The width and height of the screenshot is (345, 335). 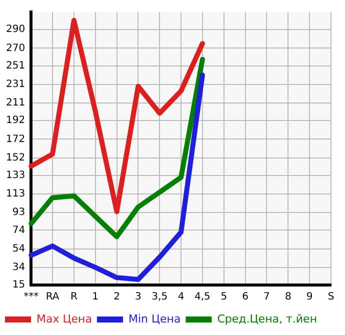 I want to click on y-tick-label: 172, so click(x=16, y=139).